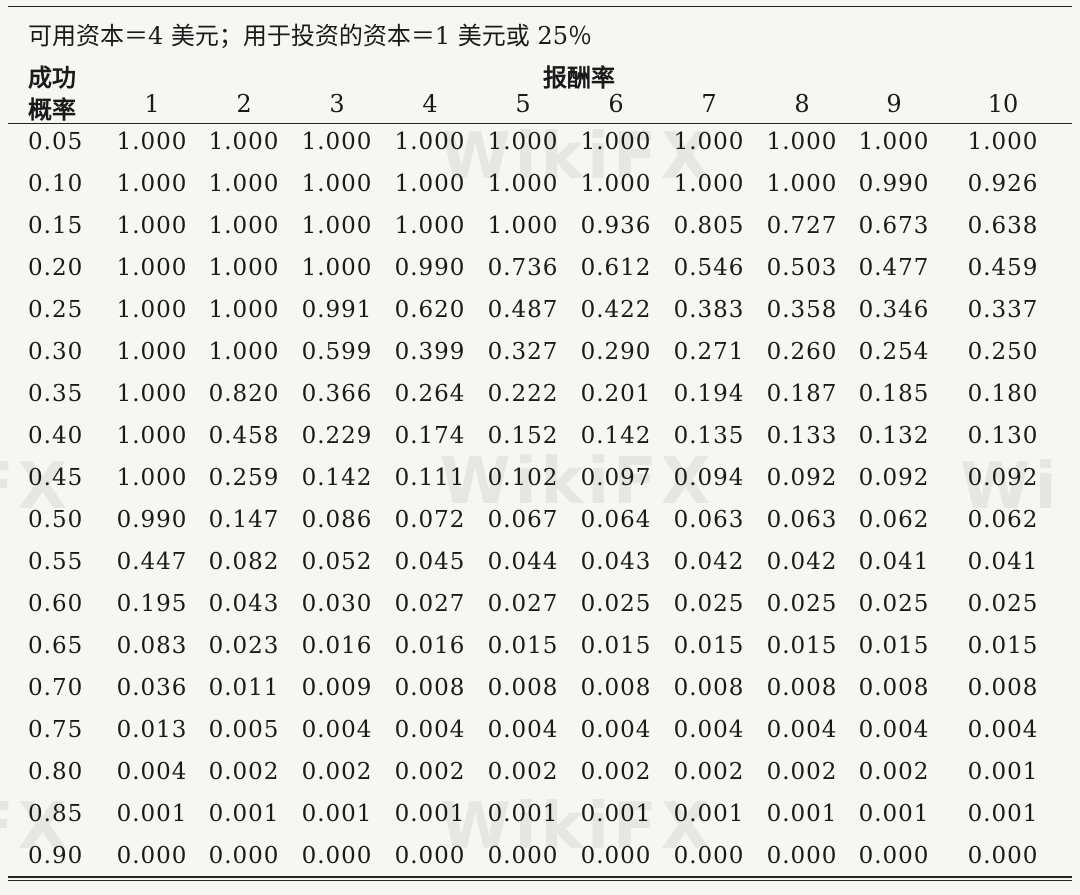  Describe the element at coordinates (1003, 310) in the screenshot. I see `value-cell: 0.337` at that location.